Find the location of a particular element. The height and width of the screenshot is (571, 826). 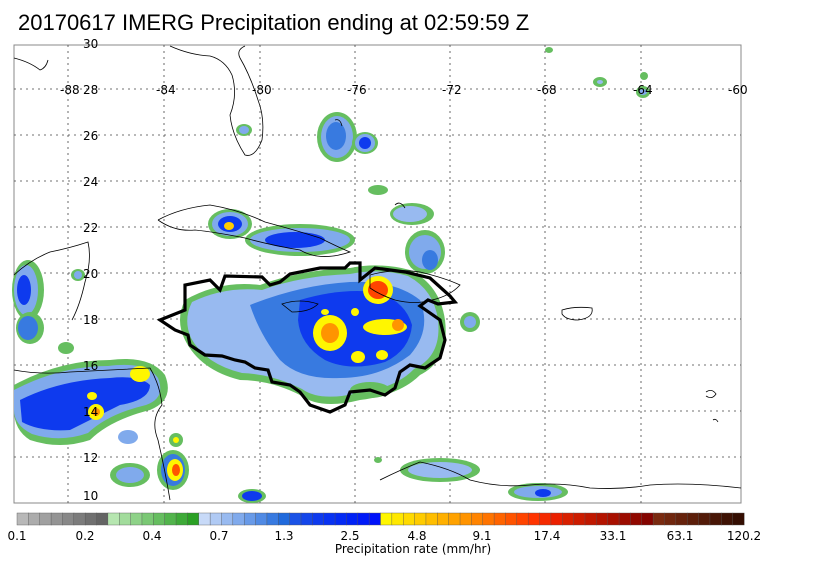

colorbar-tick: 0.7 is located at coordinates (218, 536).